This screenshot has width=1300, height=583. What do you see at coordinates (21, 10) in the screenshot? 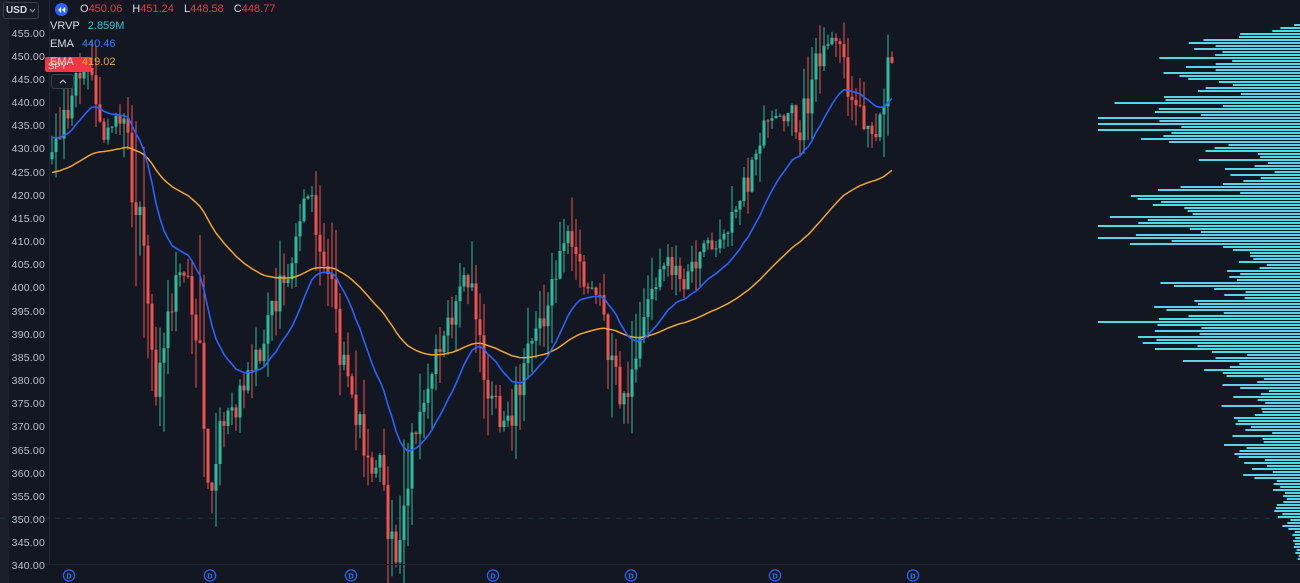
I see `currency-dropdown-button: USD` at bounding box center [21, 10].